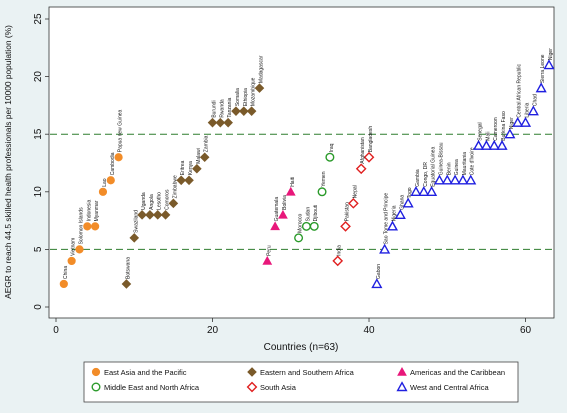 The image size is (567, 413). What do you see at coordinates (324, 179) in the screenshot?
I see `point-label: Yemen` at bounding box center [324, 179].